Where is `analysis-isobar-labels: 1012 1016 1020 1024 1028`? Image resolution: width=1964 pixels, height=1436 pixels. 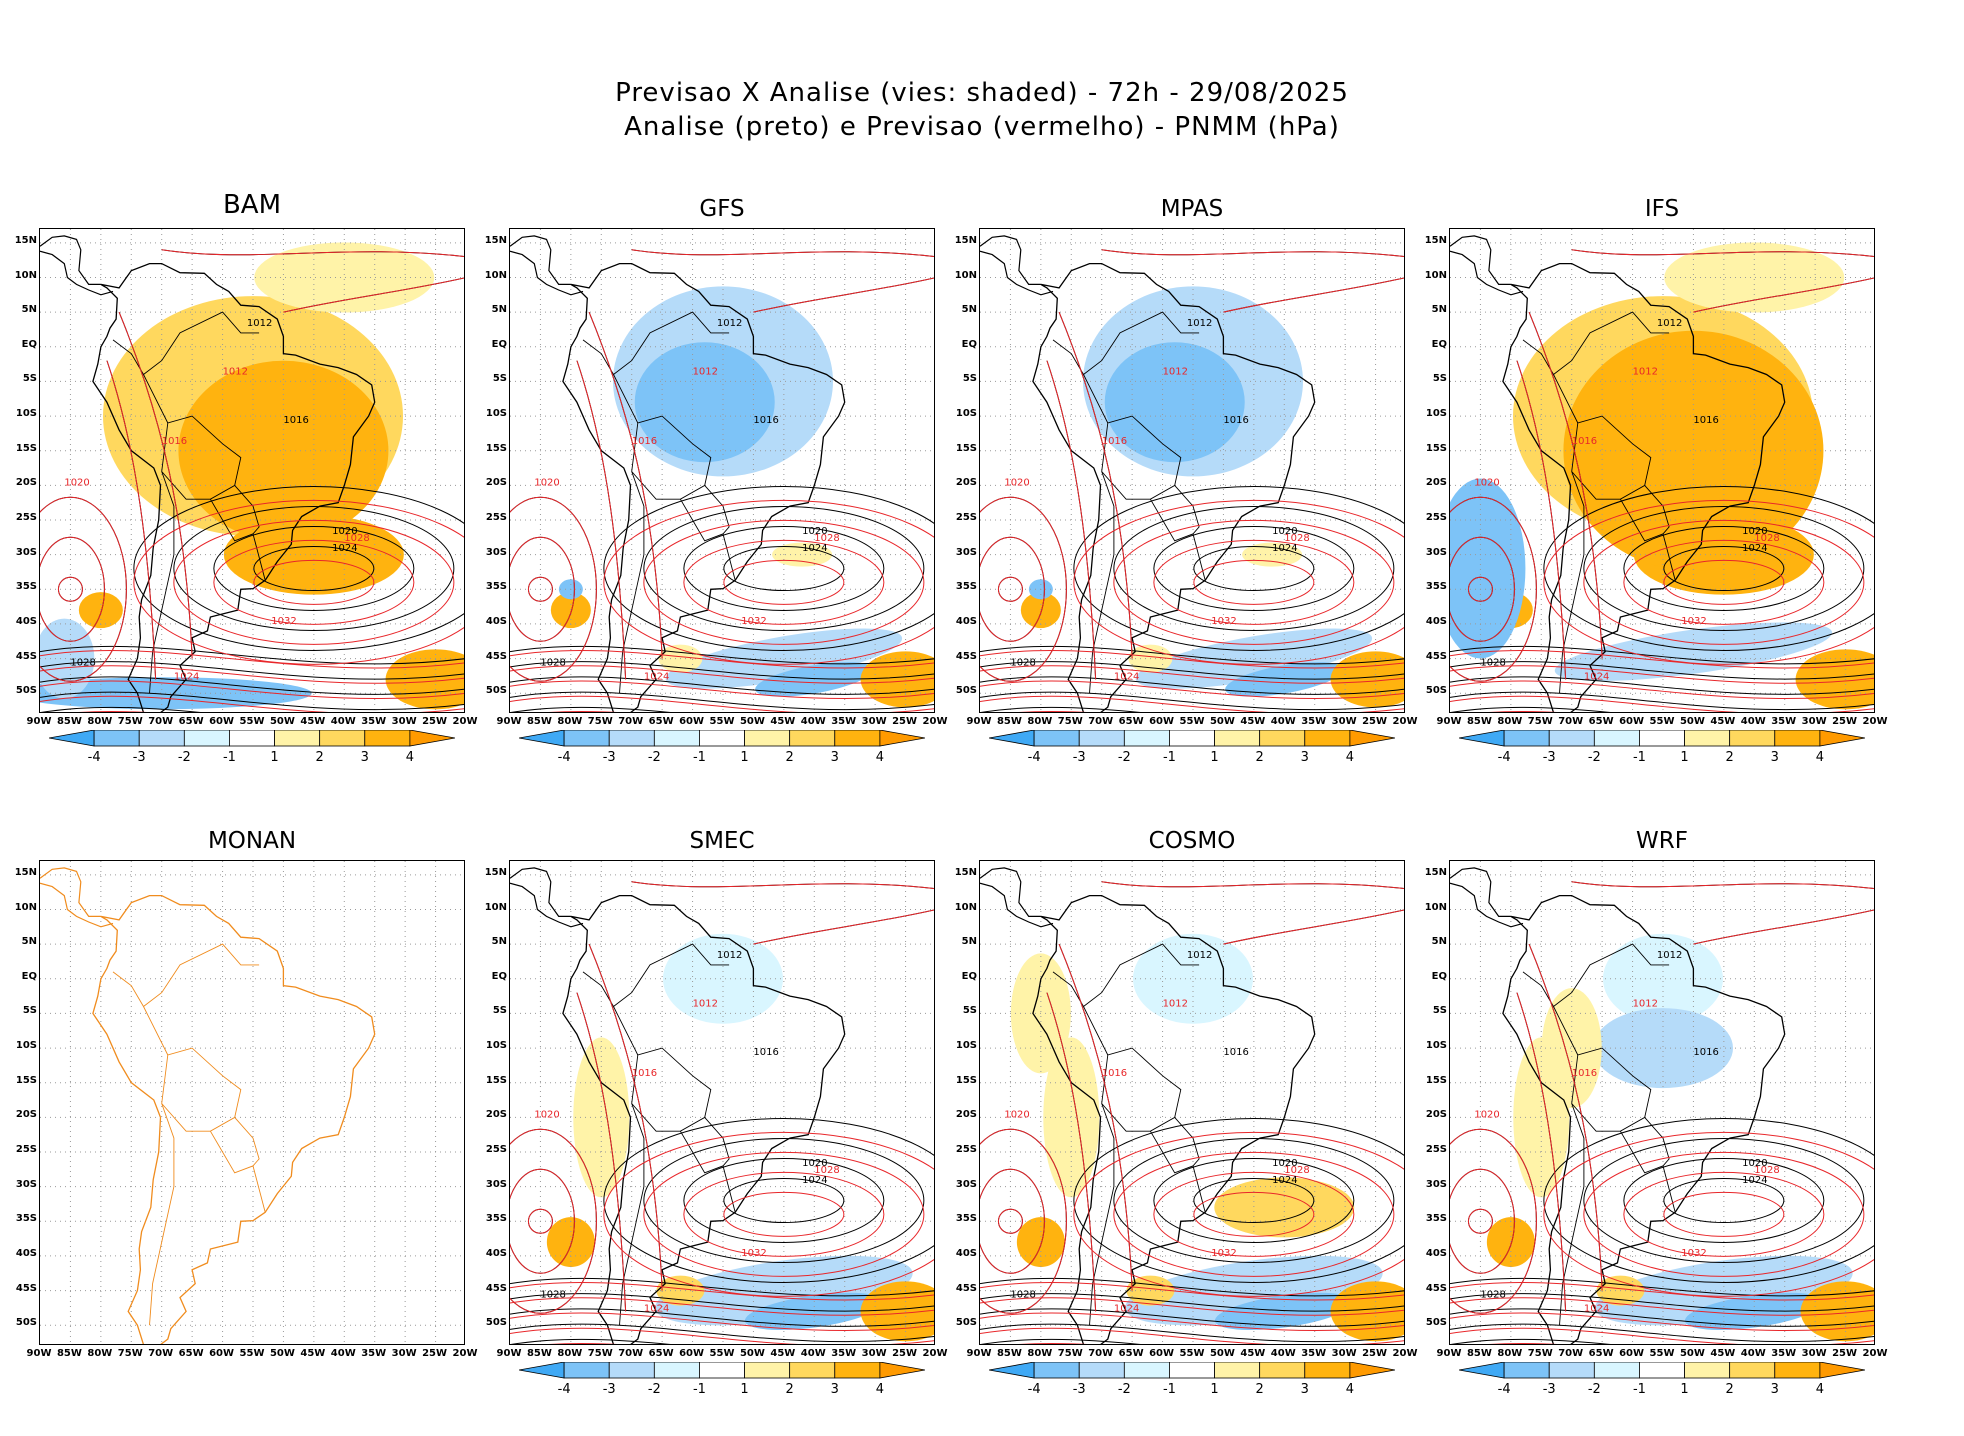 analysis-isobar-labels: 1012 1016 1020 1024 1028 is located at coordinates (1153, 1125).